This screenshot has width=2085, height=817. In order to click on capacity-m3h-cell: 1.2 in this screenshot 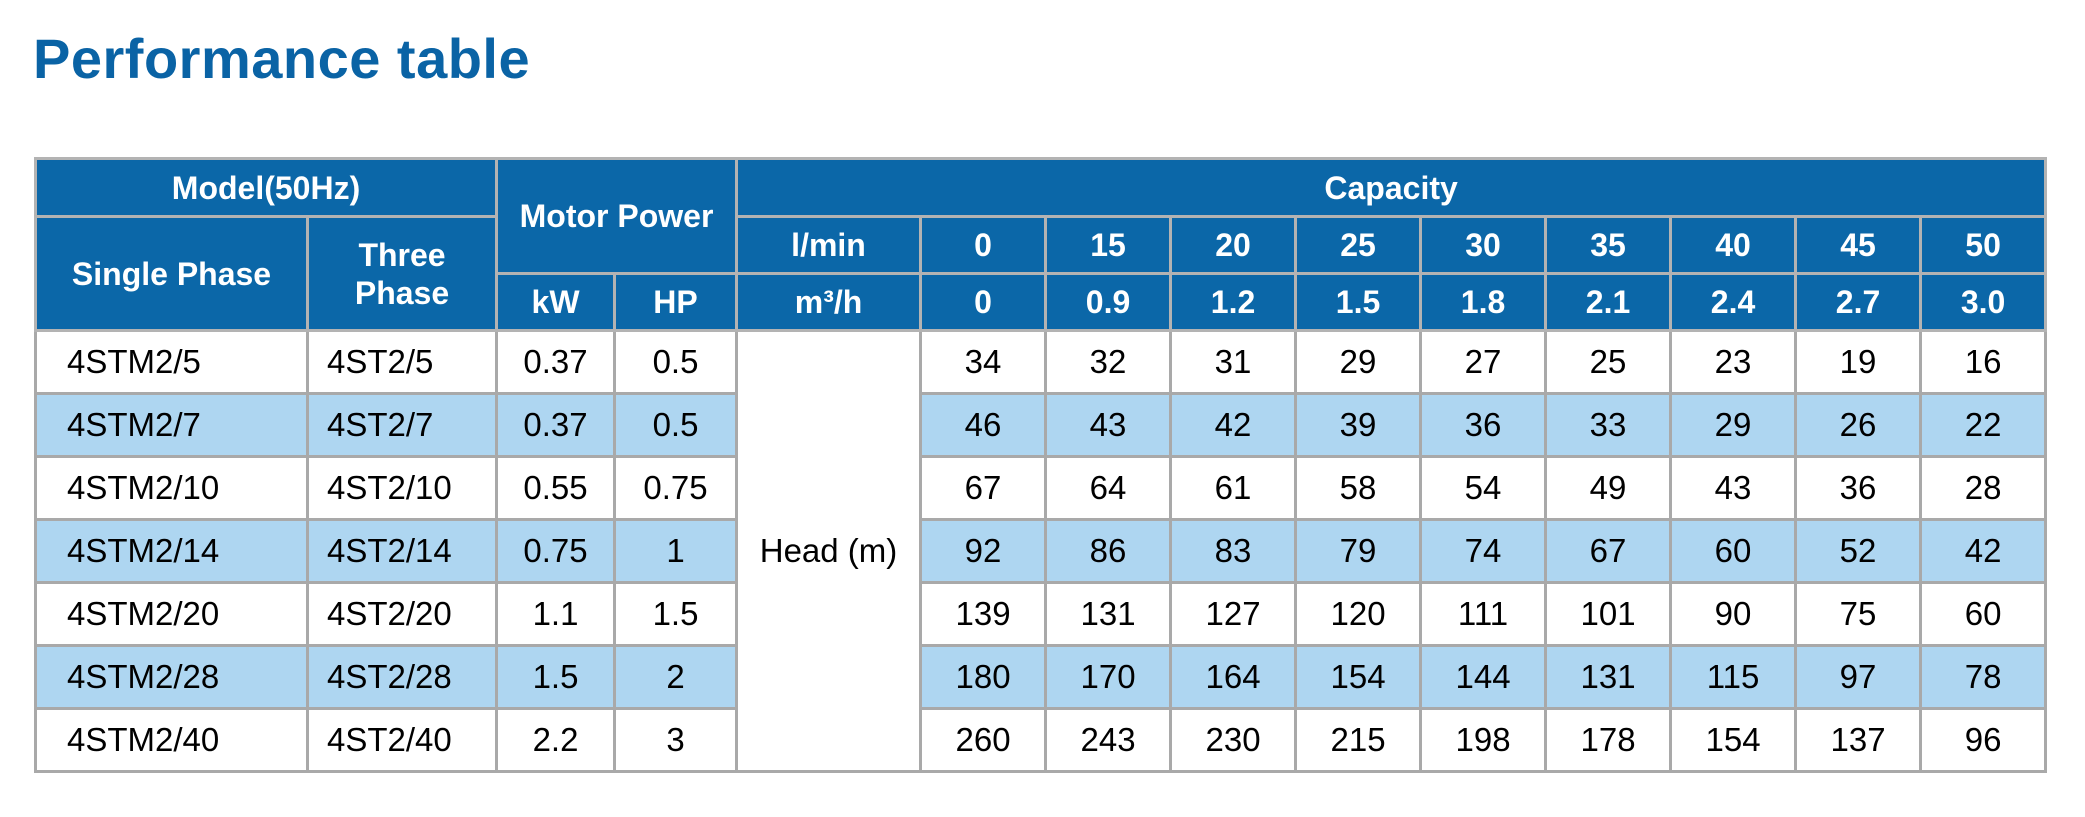, I will do `click(1233, 302)`.